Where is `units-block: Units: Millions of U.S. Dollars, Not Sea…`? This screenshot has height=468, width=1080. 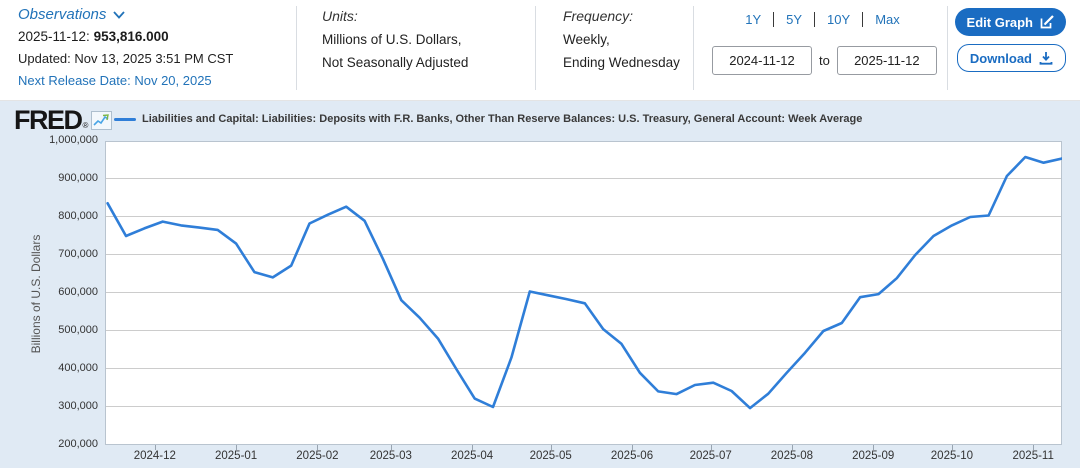 units-block: Units: Millions of U.S. Dollars, Not Sea… is located at coordinates (395, 39).